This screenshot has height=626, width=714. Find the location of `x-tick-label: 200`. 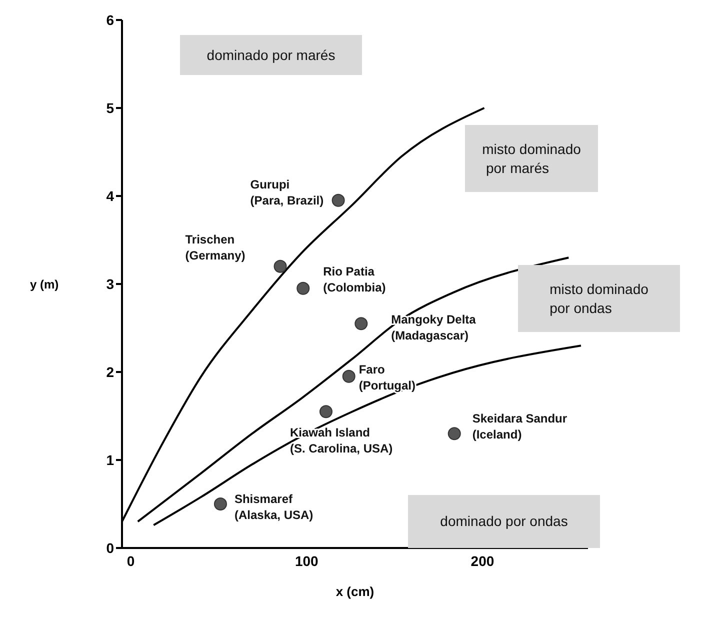

x-tick-label: 200 is located at coordinates (482, 560).